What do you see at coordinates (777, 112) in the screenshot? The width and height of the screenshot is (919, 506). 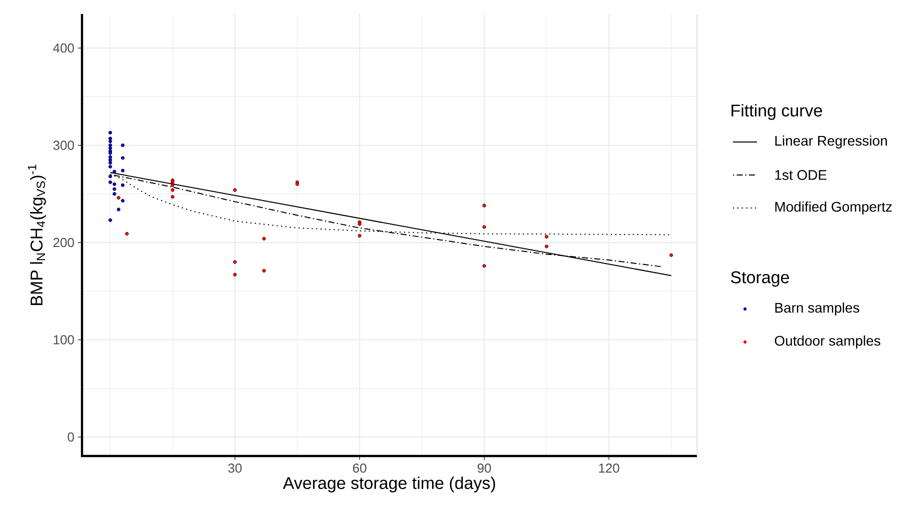 I see `text: Fitting curve` at bounding box center [777, 112].